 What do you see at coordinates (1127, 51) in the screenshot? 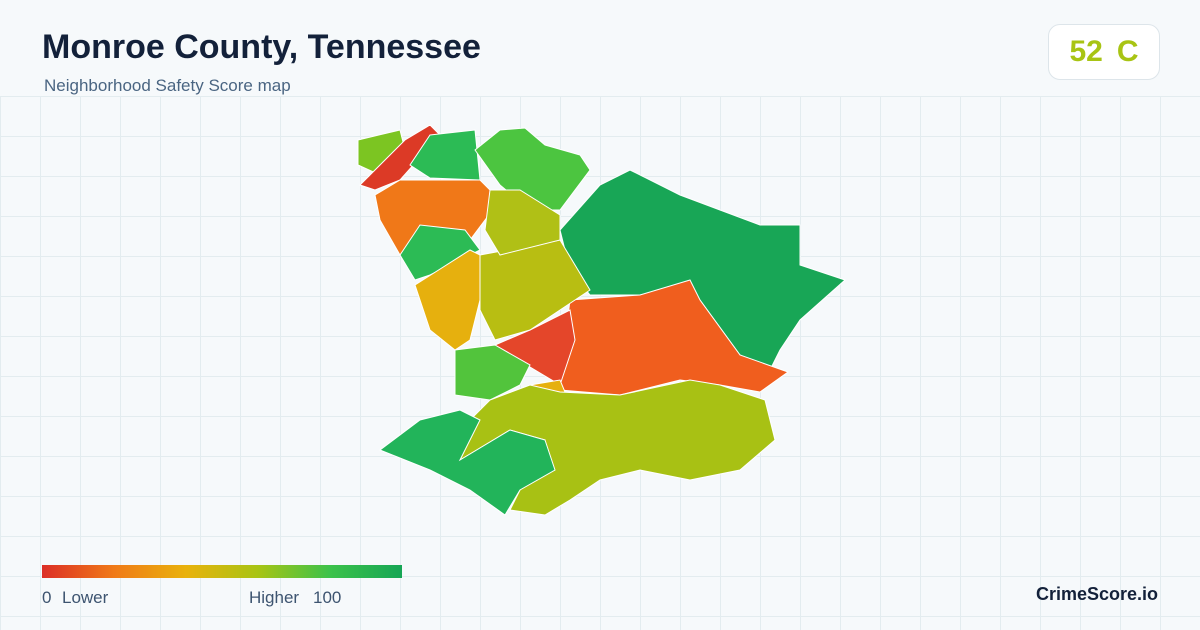
I see `grade: C` at bounding box center [1127, 51].